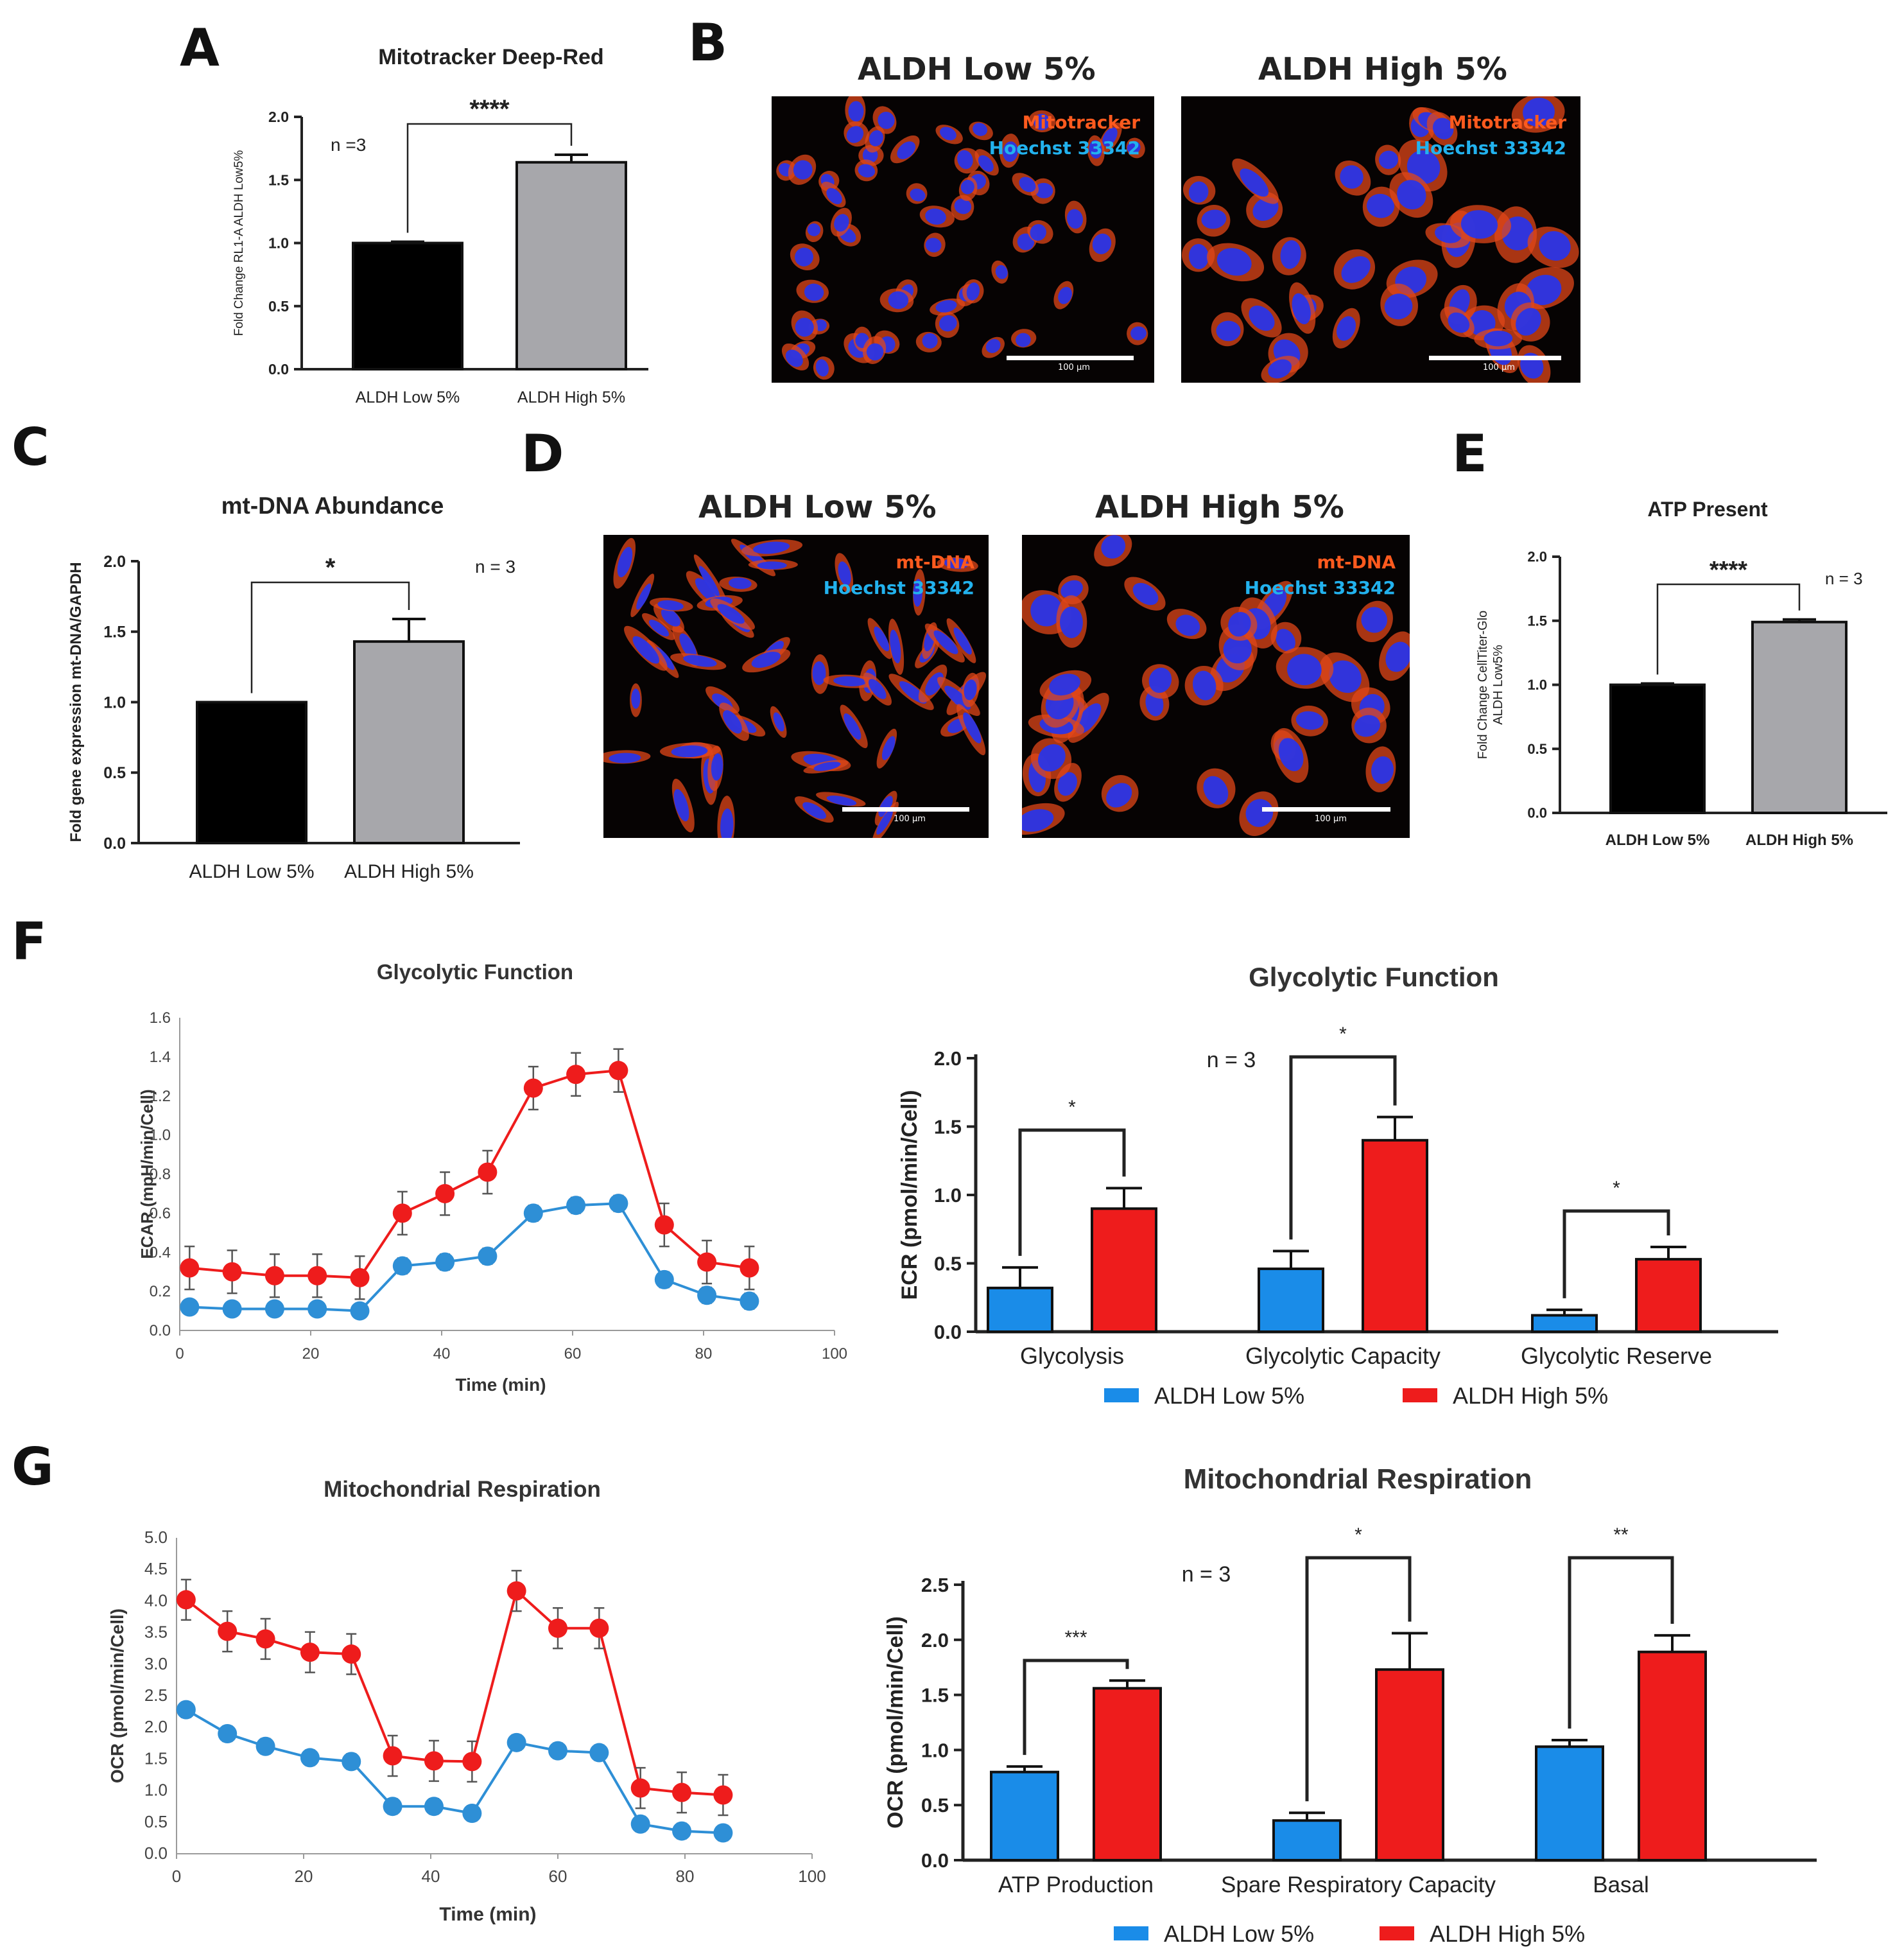 This screenshot has width=1904, height=1952. I want to click on y-tick-label: 0.8, so click(160, 1174).